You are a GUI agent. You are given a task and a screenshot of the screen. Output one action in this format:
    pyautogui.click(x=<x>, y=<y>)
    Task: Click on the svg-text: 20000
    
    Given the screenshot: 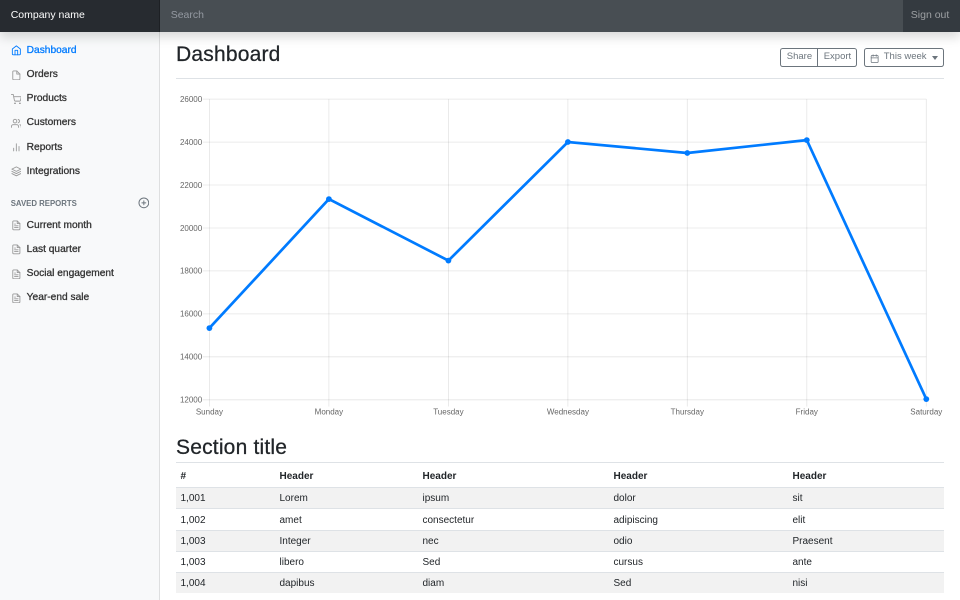 What is the action you would take?
    pyautogui.click(x=191, y=228)
    